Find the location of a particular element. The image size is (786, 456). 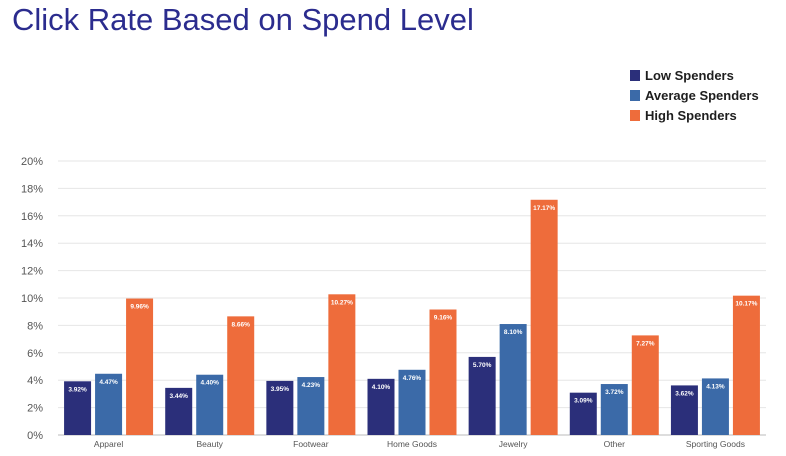

y-tick-label: 6% is located at coordinates (35, 354).